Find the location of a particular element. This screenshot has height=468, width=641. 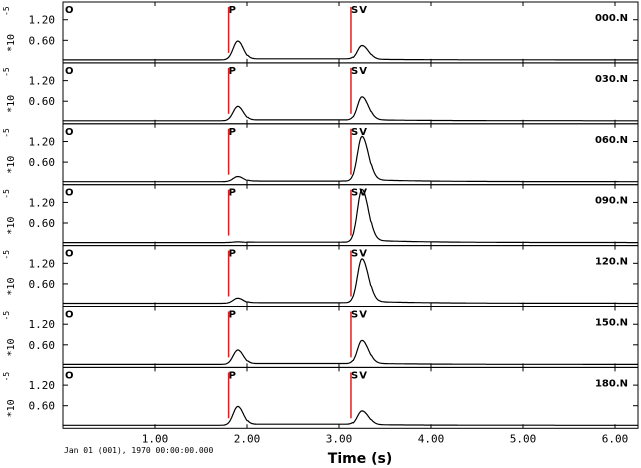

trace-panel: 0.60 1.20 *10 -5 O P S V 180.N is located at coordinates (320, 397).